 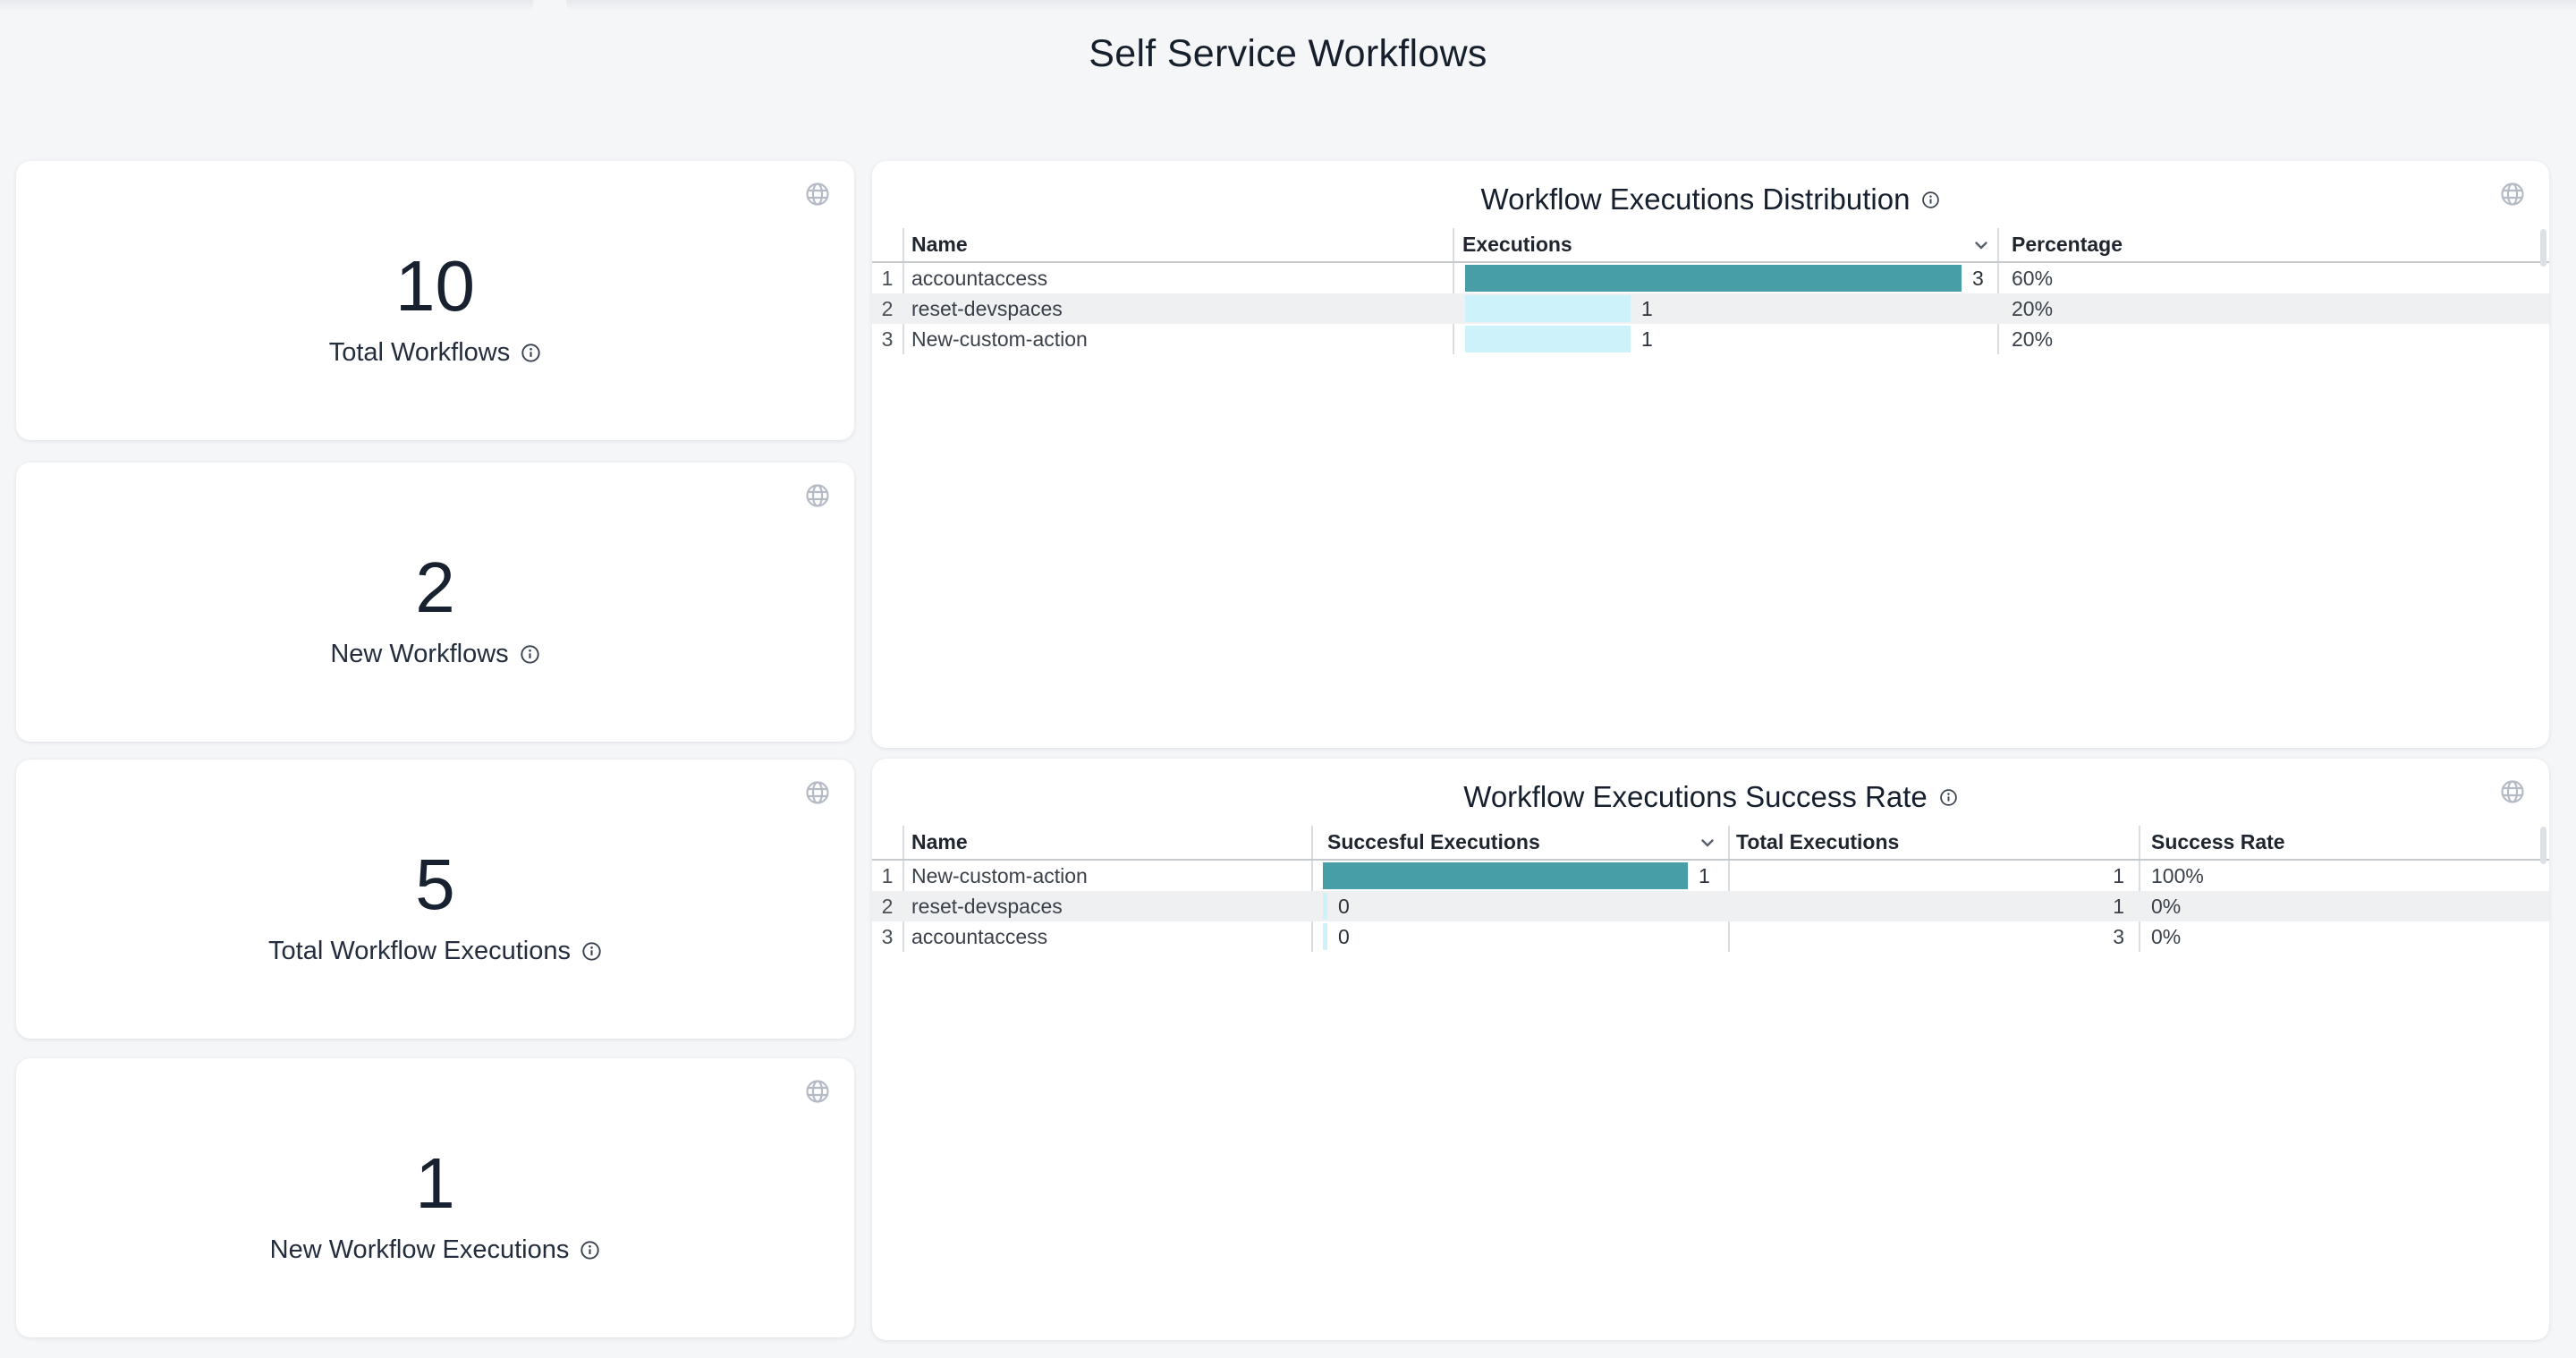 I want to click on stat-value: 5, so click(x=435, y=885).